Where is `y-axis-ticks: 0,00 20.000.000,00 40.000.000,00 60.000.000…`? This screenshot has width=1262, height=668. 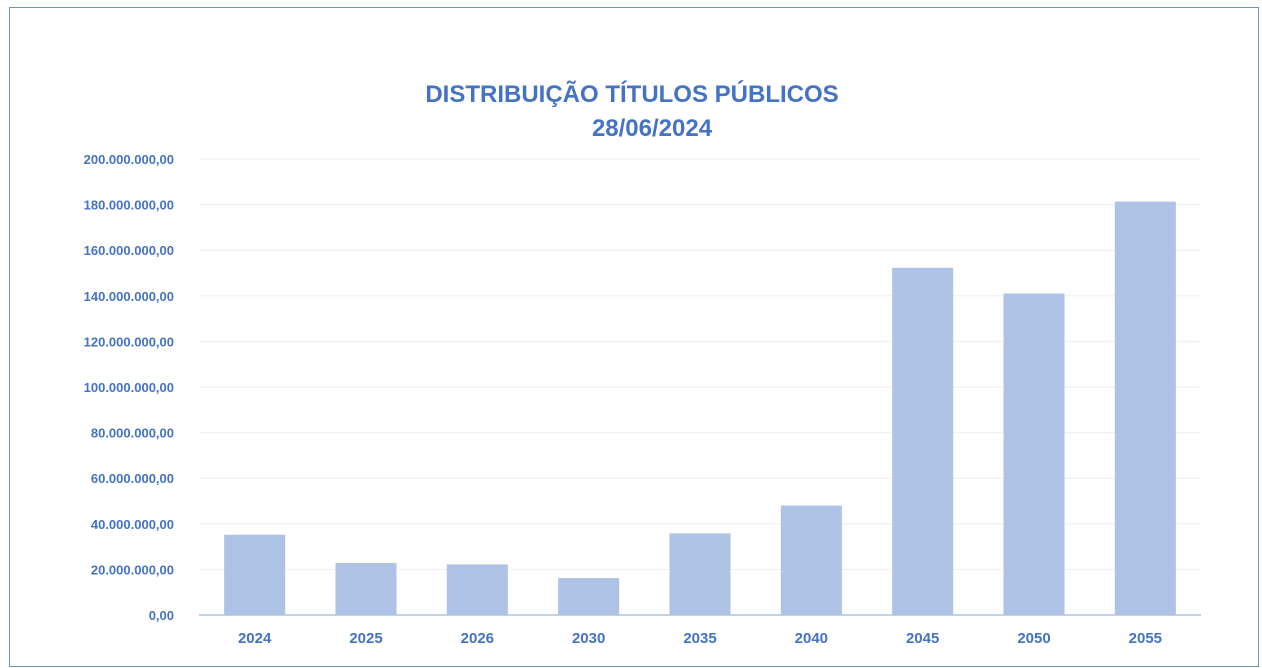 y-axis-ticks: 0,00 20.000.000,00 40.000.000,00 60.000.000… is located at coordinates (129, 387).